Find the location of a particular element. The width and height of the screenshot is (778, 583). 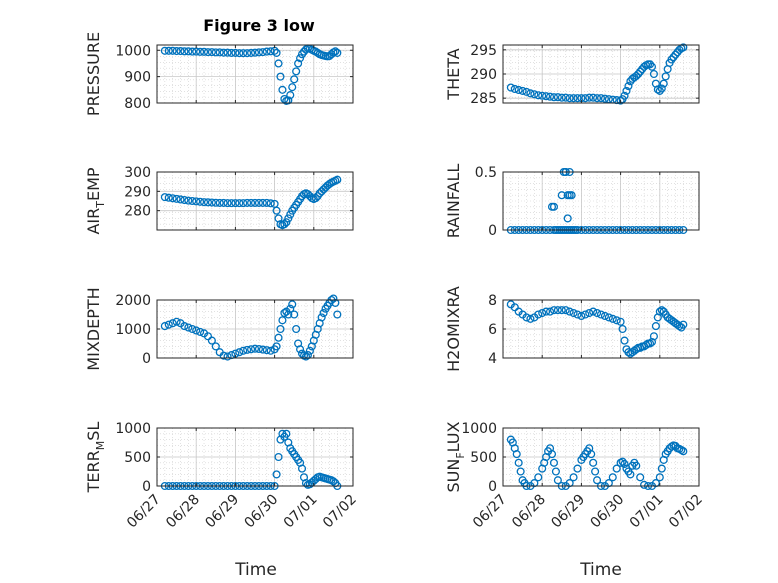

y-axis-label: H2OMIXRA is located at coordinates (453, 329).